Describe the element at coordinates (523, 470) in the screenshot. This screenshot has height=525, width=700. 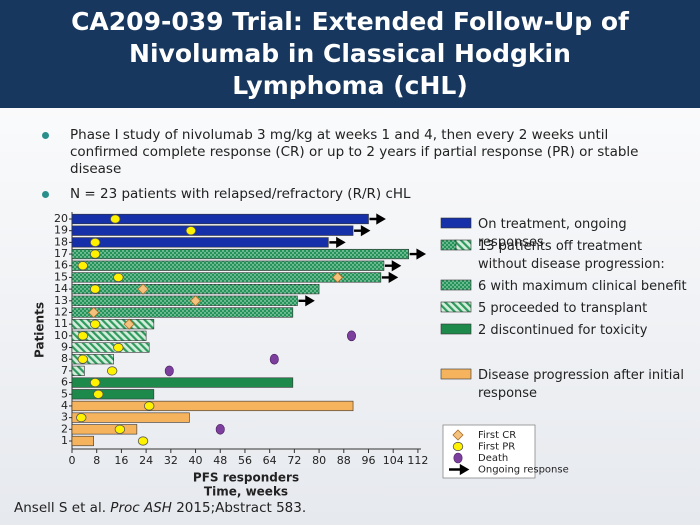
I see `legend-label: Ongoing response` at that location.